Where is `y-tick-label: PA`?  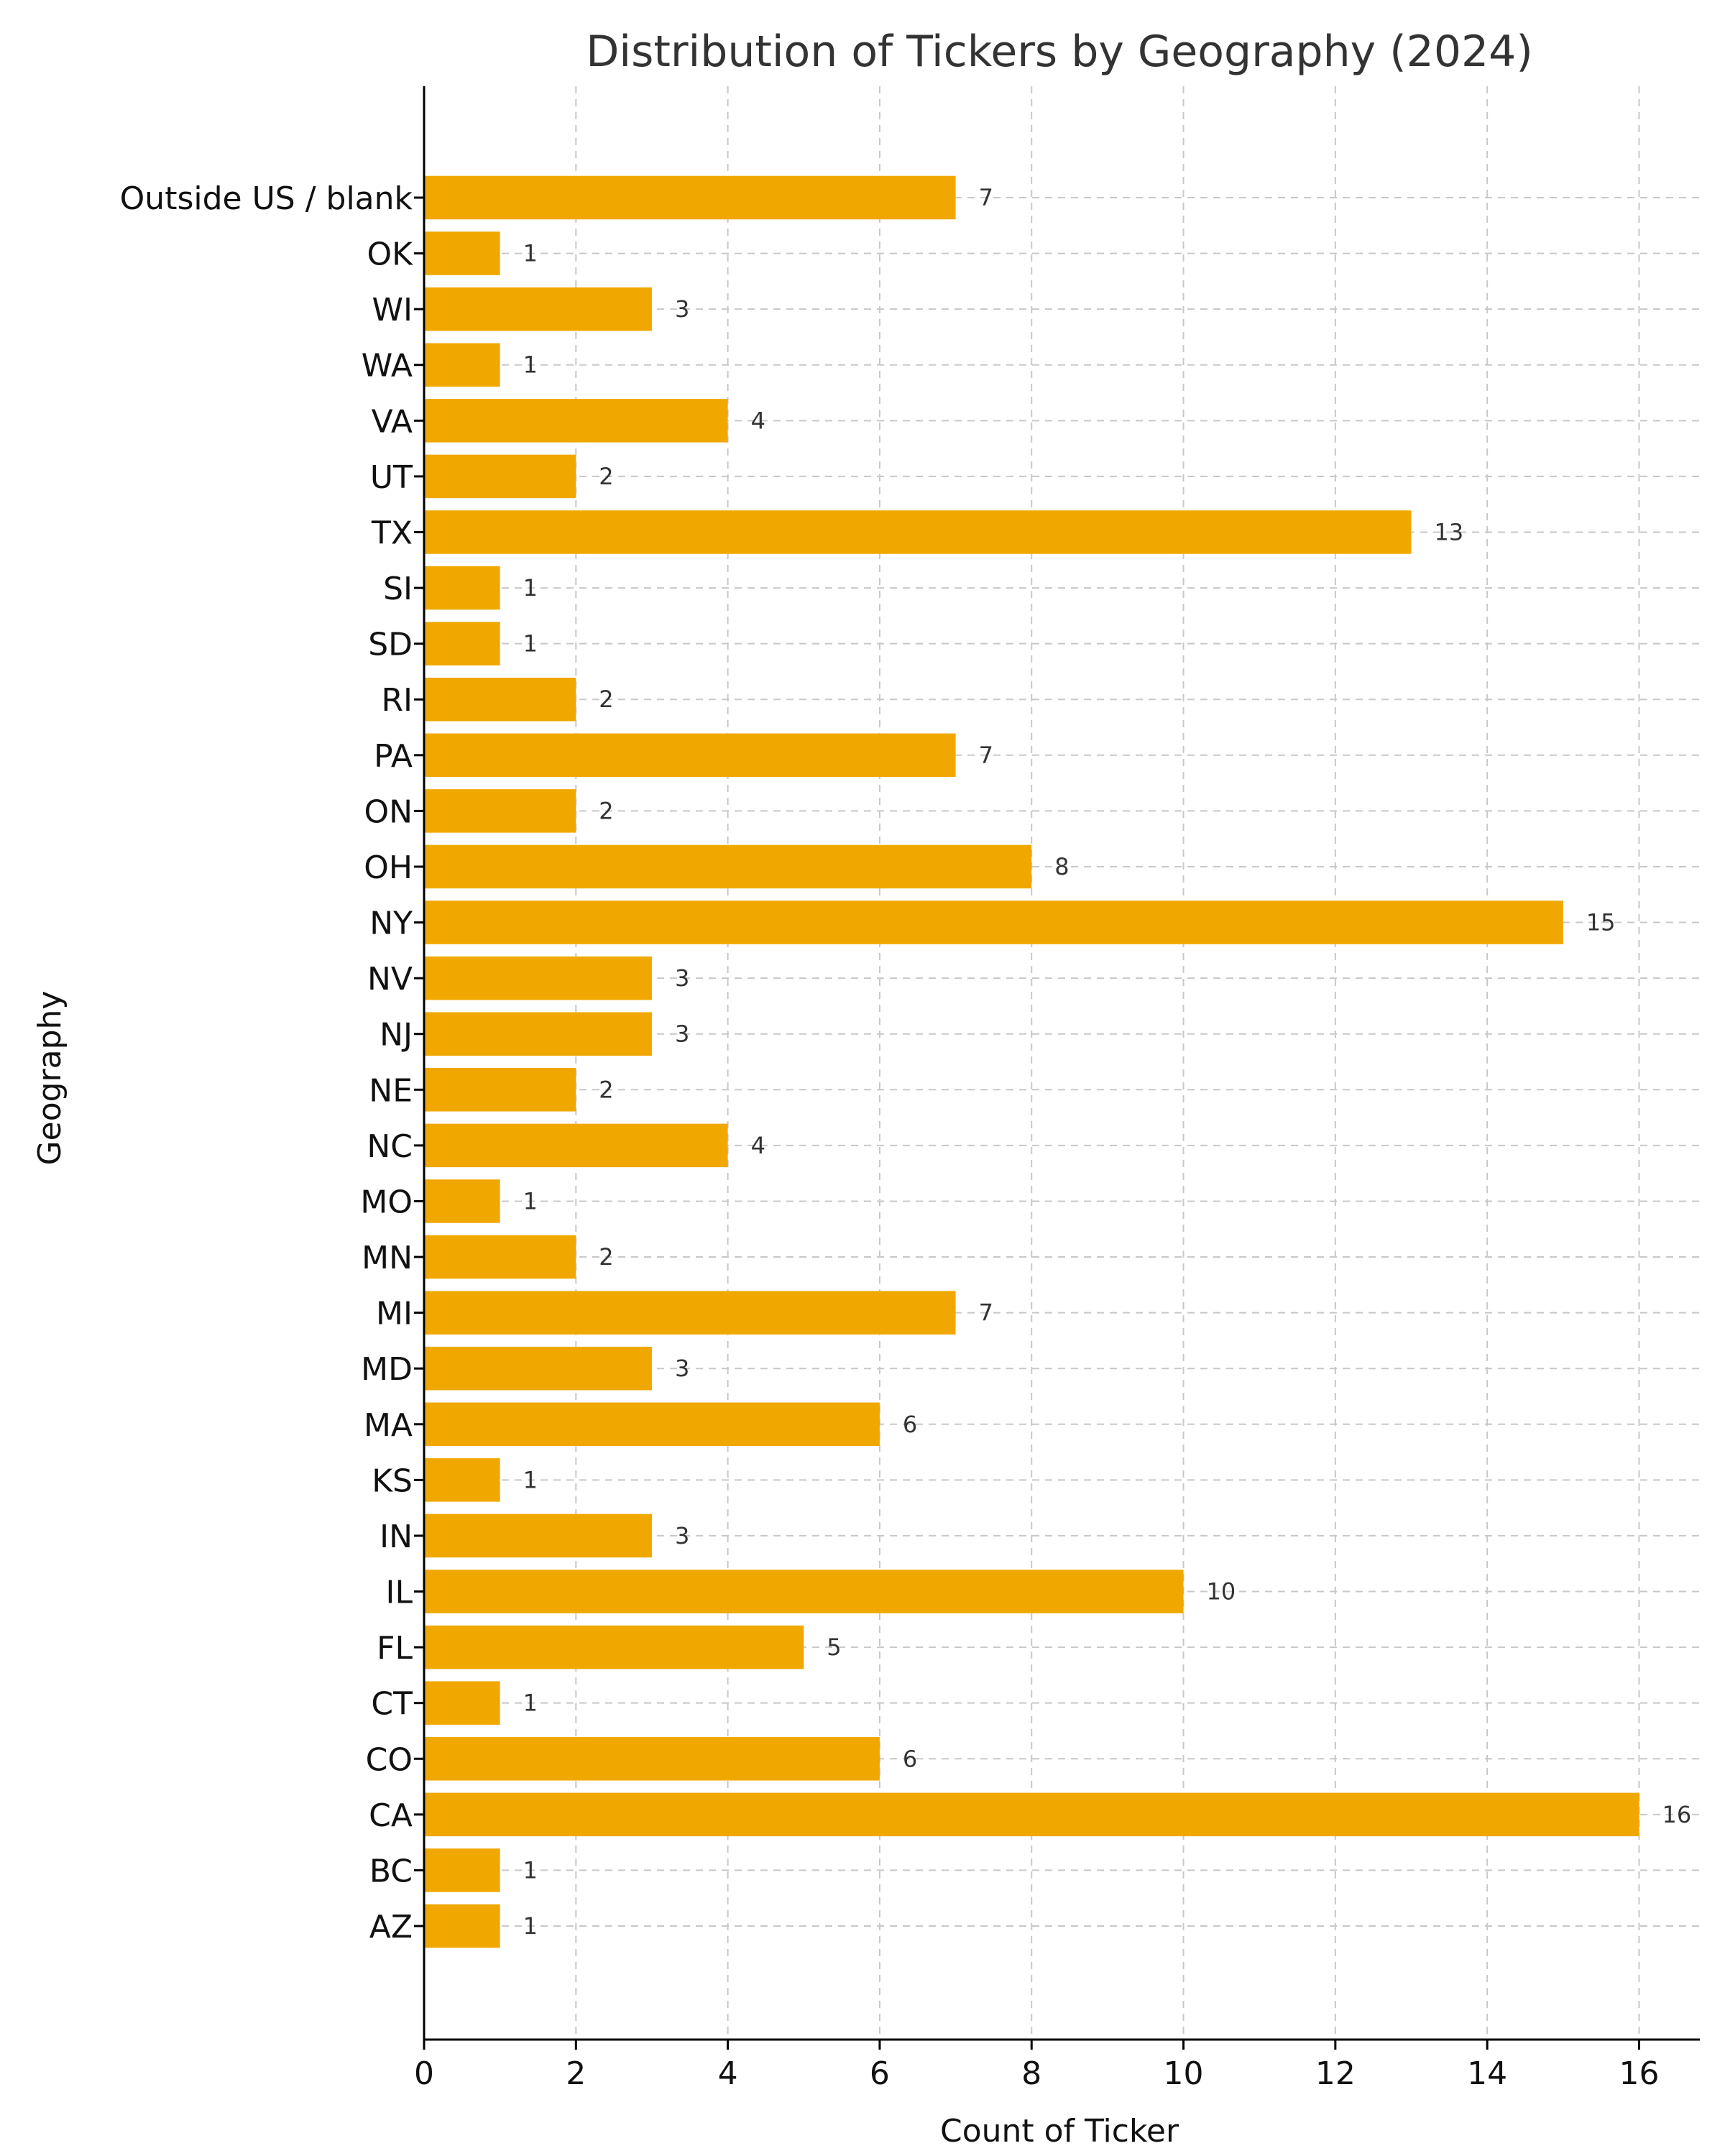
y-tick-label: PA is located at coordinates (393, 757).